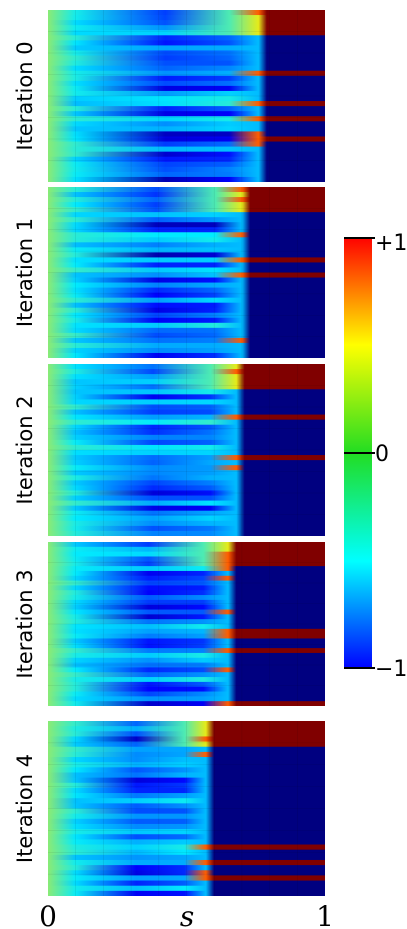  What do you see at coordinates (391, 669) in the screenshot?
I see `colorbar-label-bottom: −1` at bounding box center [391, 669].